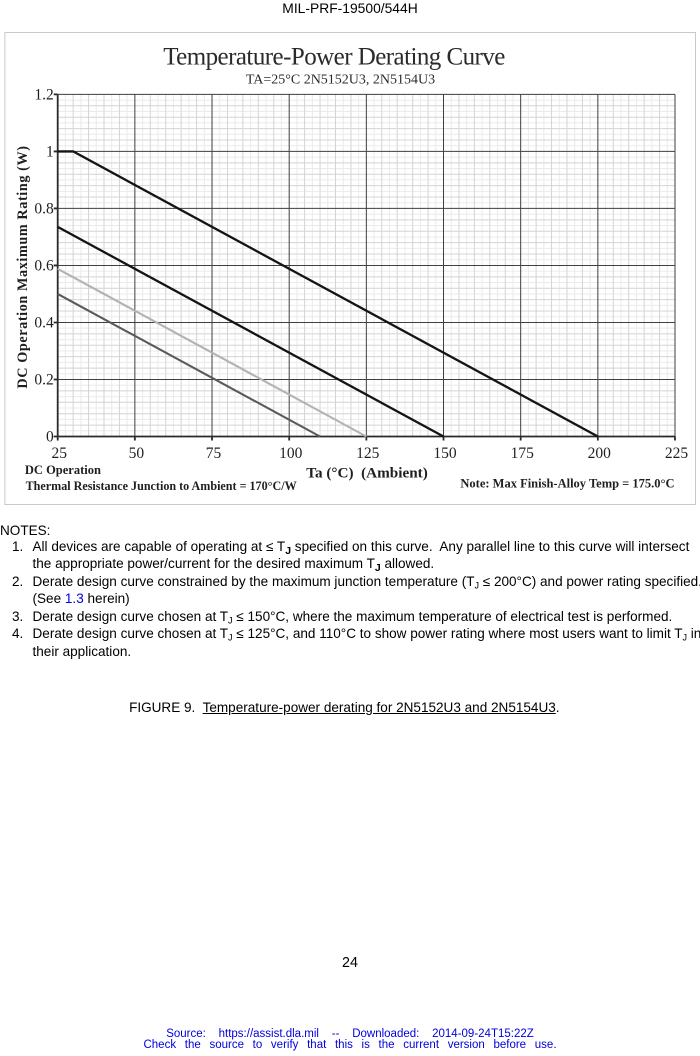 Image resolution: width=700 pixels, height=1056 pixels. Describe the element at coordinates (340, 79) in the screenshot. I see `svg-text: TA=25°C 2N5152U3, 2N5154U3` at that location.